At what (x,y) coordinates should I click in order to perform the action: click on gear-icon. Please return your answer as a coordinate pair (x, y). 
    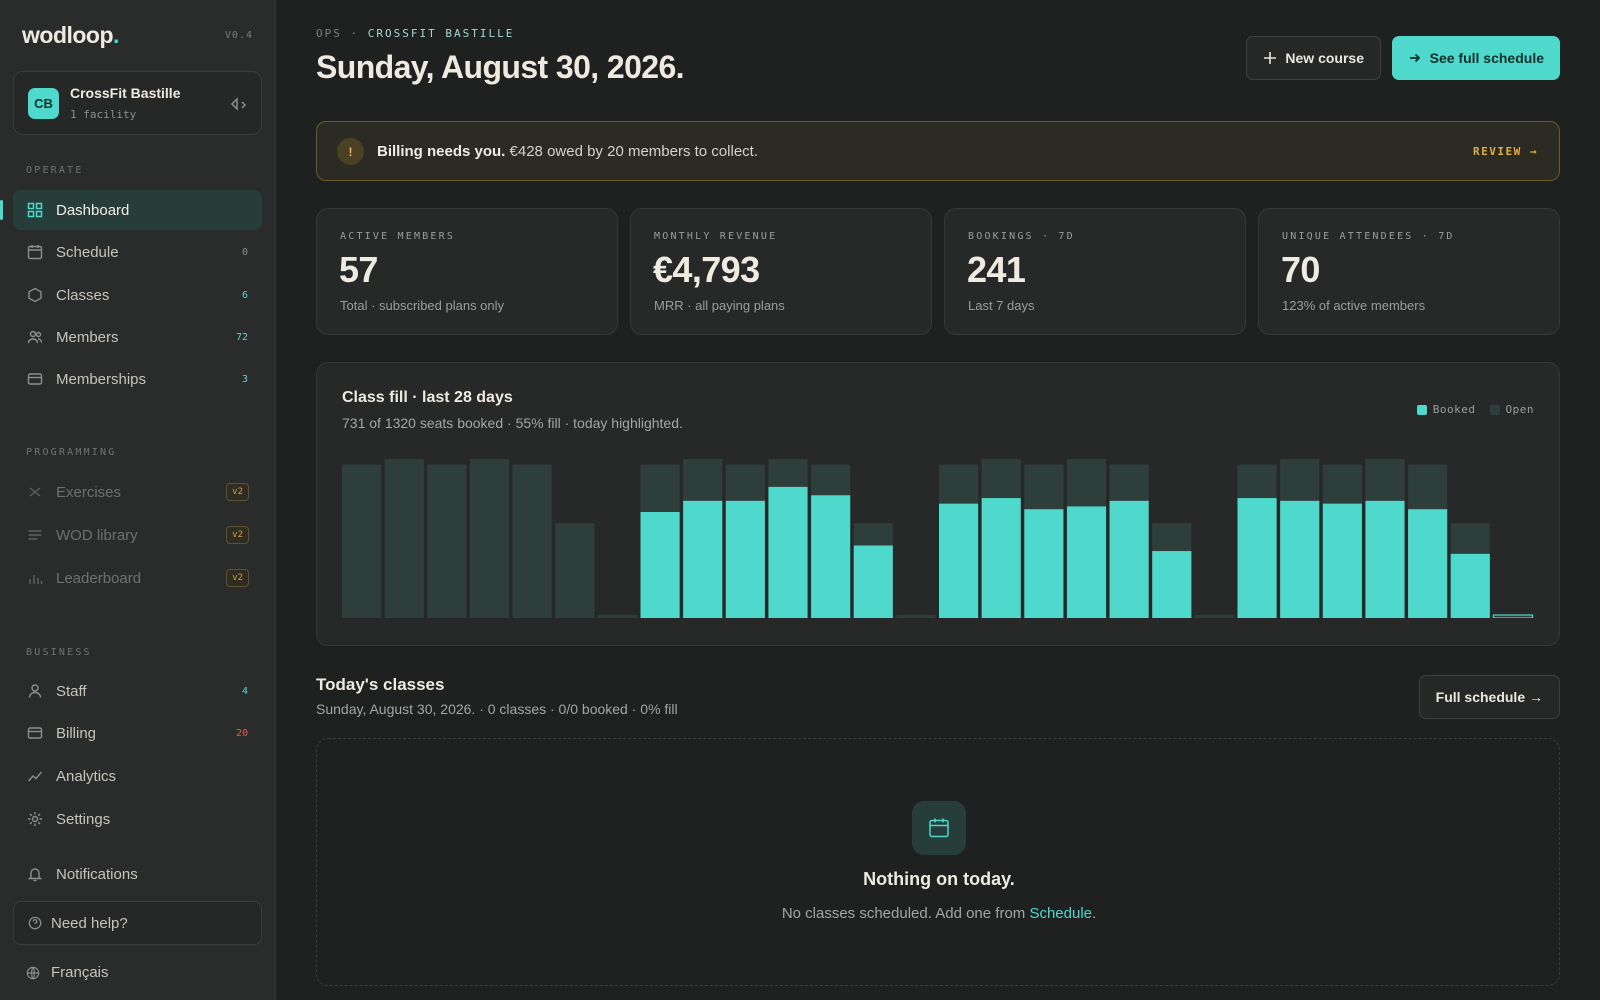
    Looking at the image, I should click on (35, 819).